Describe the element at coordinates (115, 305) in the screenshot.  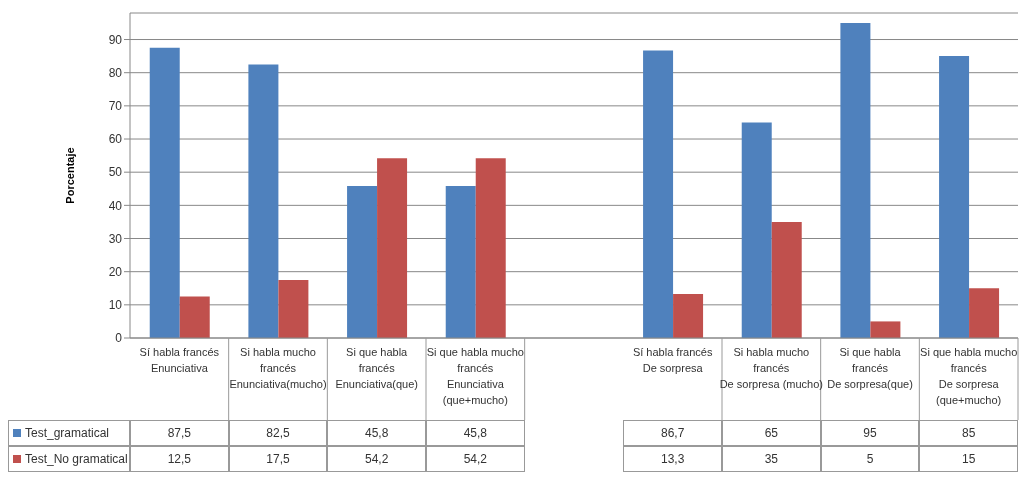
I see `y-tick-label: 10` at that location.